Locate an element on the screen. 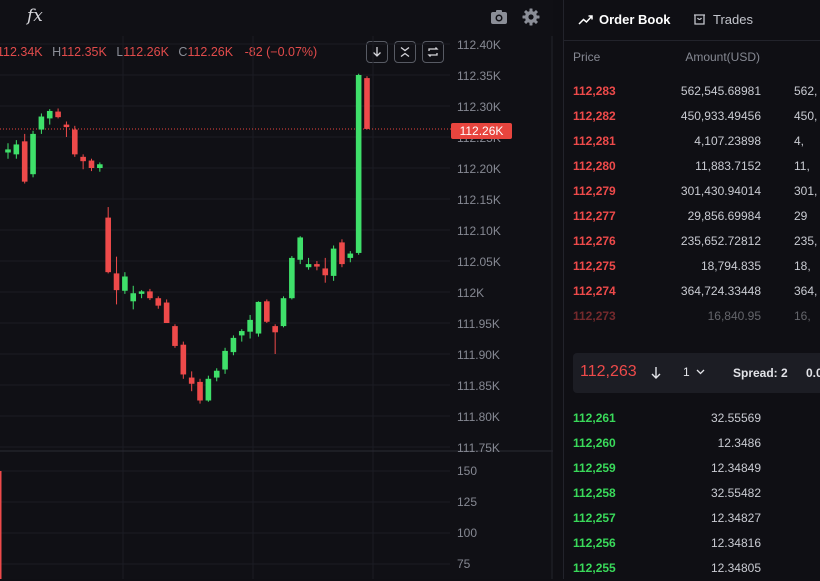  ask-row: 112,277 29,856.69984 29 is located at coordinates (692, 216).